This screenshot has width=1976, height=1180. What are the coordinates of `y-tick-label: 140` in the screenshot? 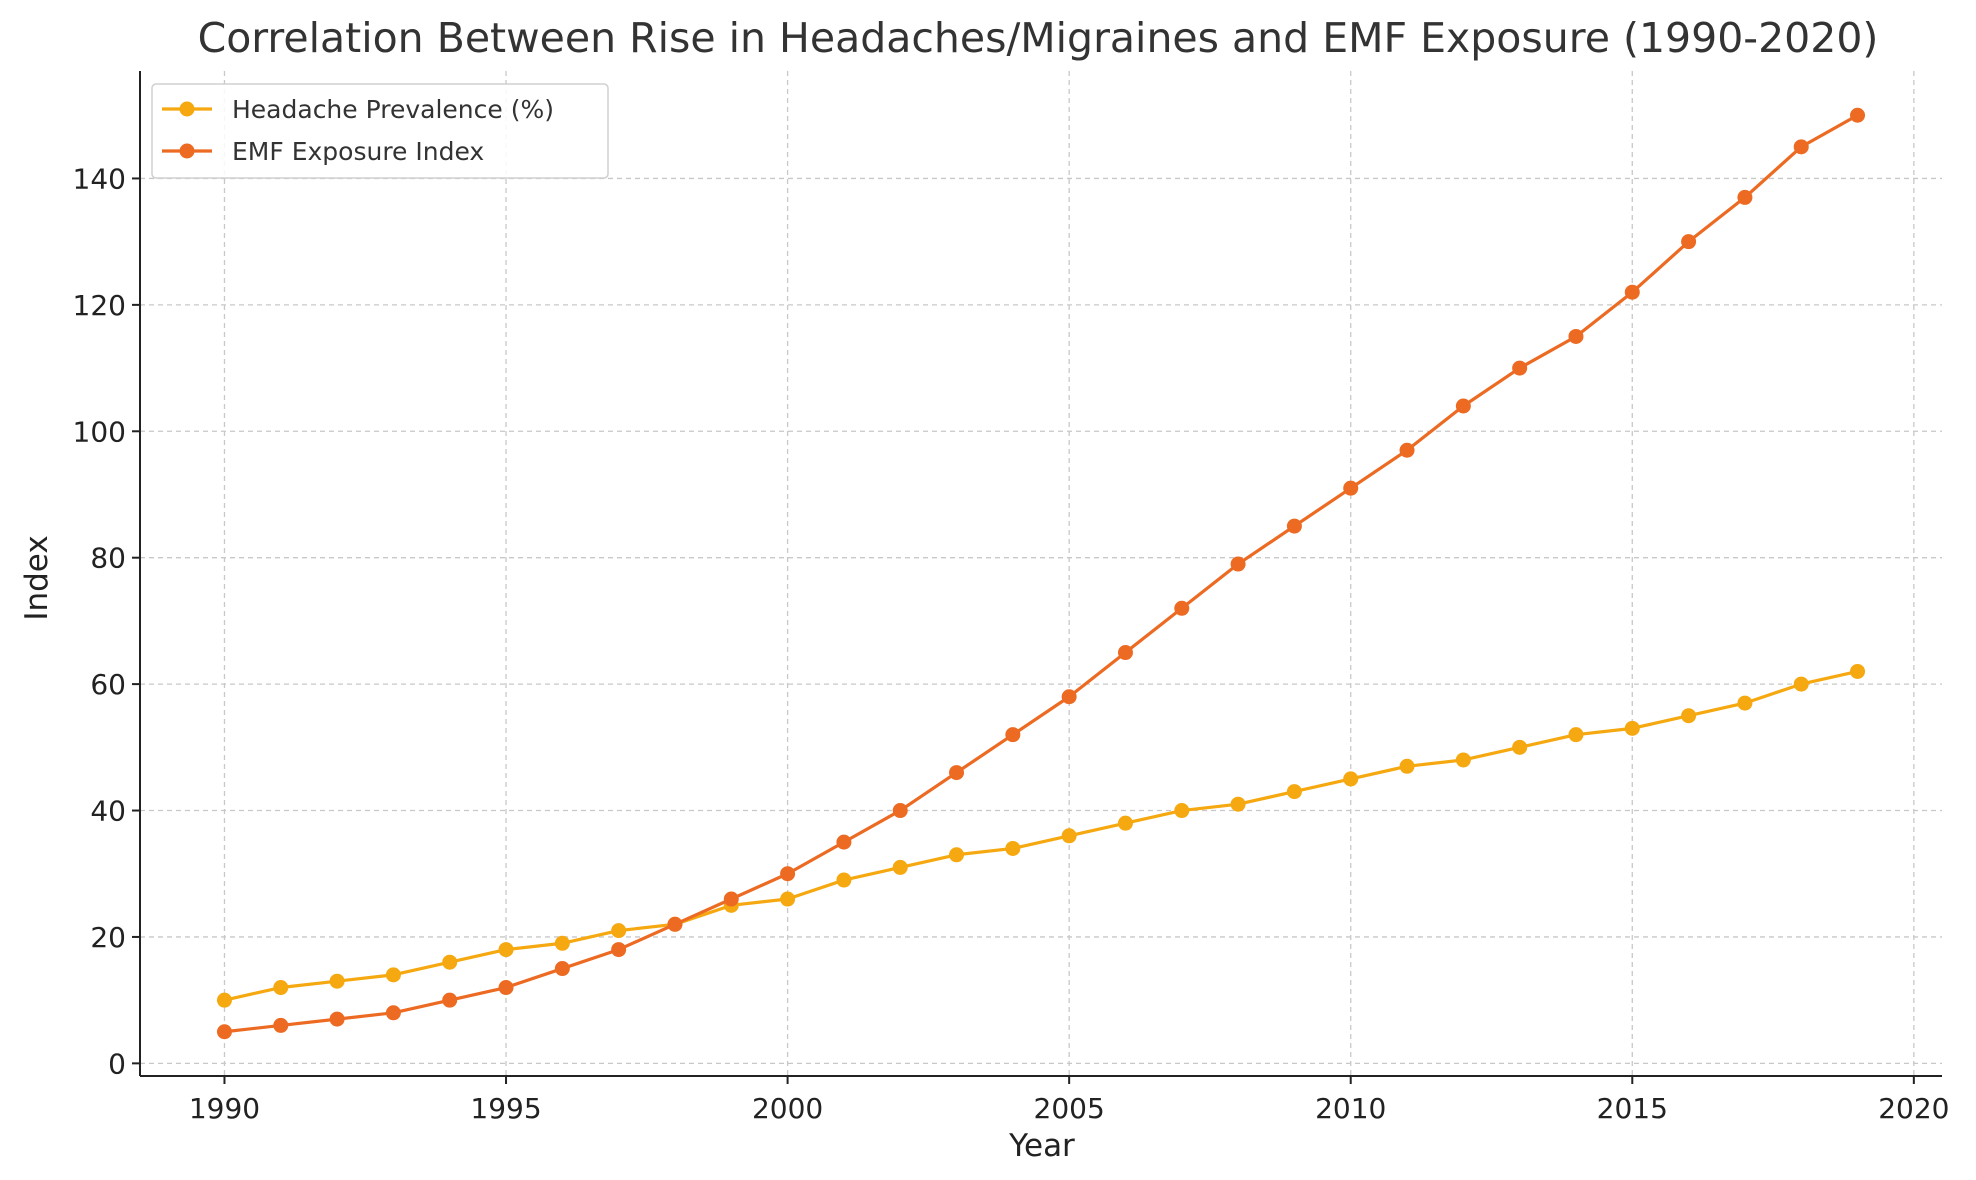 It's located at (99, 178).